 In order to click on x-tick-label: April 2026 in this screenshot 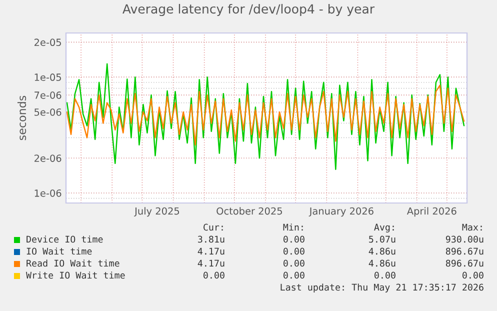, I will do `click(431, 212)`.